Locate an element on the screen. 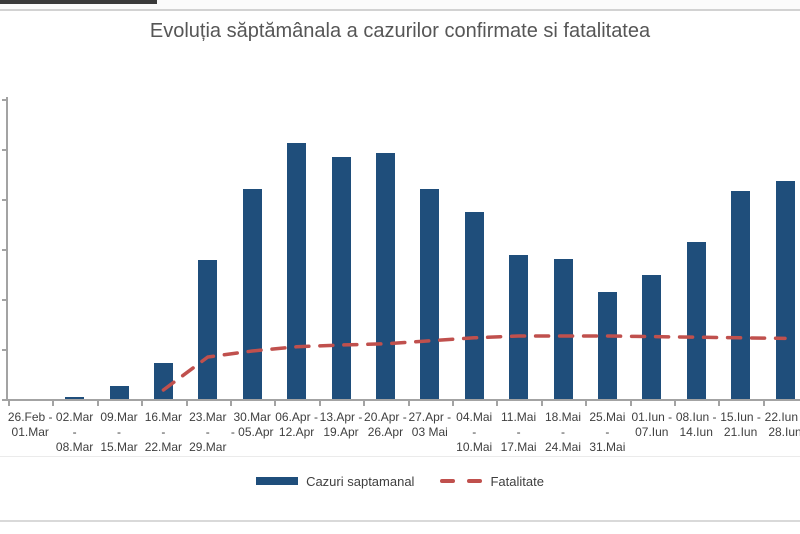 The width and height of the screenshot is (800, 534). fatality-legend-label: Fatalitate is located at coordinates (517, 481).